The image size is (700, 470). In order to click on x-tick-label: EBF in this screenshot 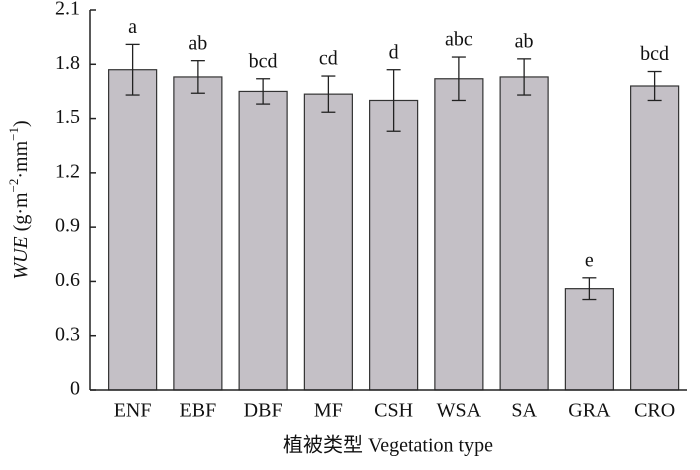, I will do `click(198, 411)`.